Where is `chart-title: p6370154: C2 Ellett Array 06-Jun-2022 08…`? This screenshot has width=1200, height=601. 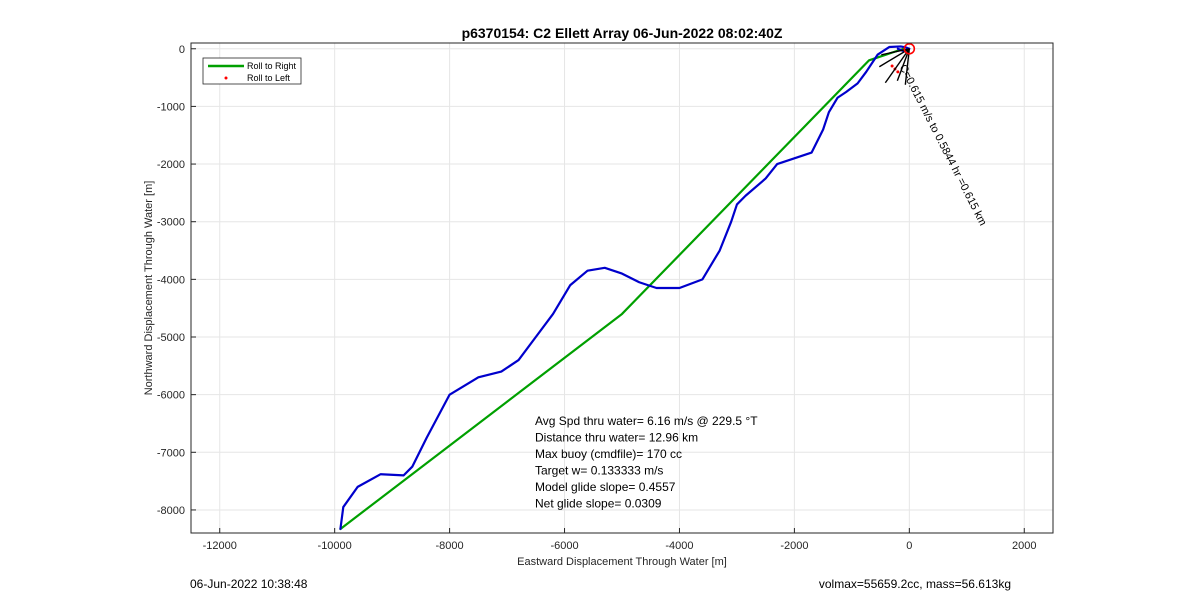
chart-title: p6370154: C2 Ellett Array 06-Jun-2022 08… is located at coordinates (622, 33).